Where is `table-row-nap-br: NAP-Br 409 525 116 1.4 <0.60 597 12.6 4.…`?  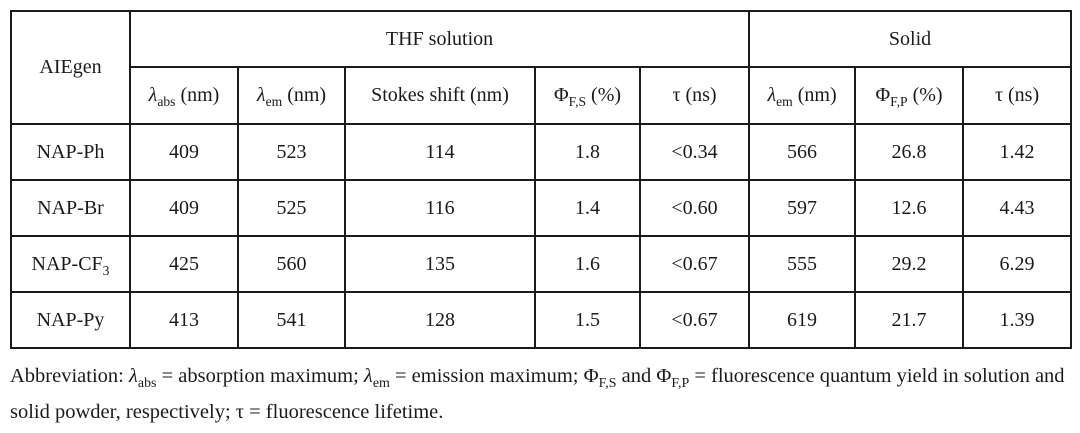 table-row-nap-br: NAP-Br 409 525 116 1.4 <0.60 597 12.6 4.… is located at coordinates (541, 208).